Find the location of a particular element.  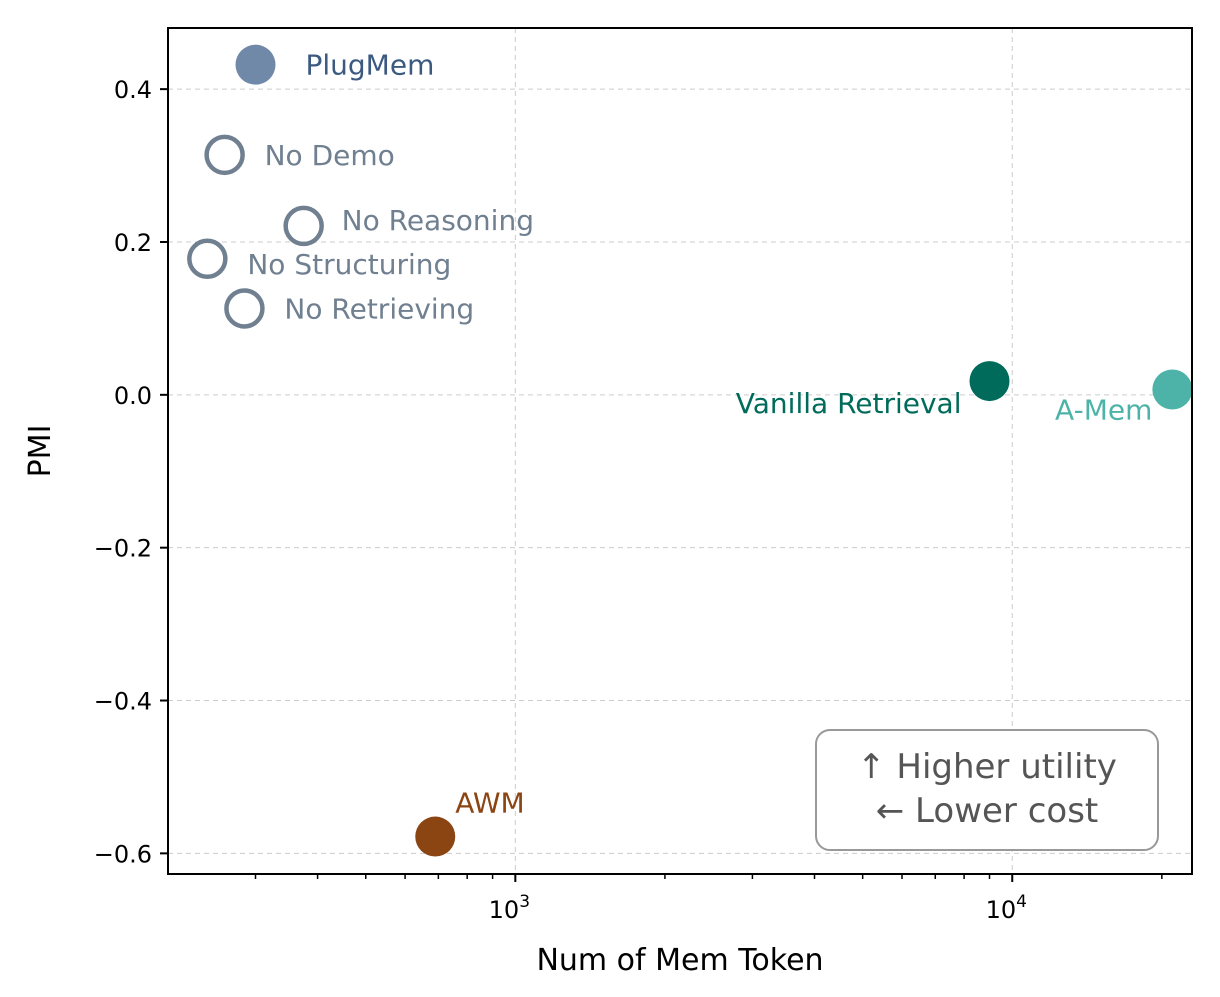

label-no-reasoning: No Reasoning is located at coordinates (438, 220).